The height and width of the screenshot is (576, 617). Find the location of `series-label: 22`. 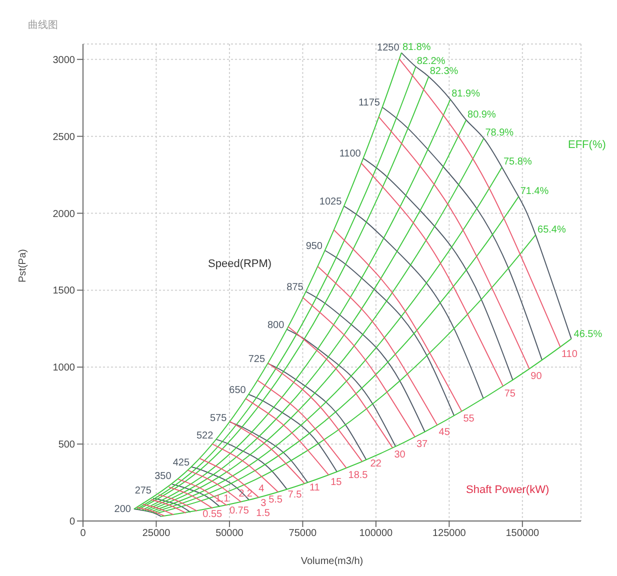

series-label: 22 is located at coordinates (376, 464).